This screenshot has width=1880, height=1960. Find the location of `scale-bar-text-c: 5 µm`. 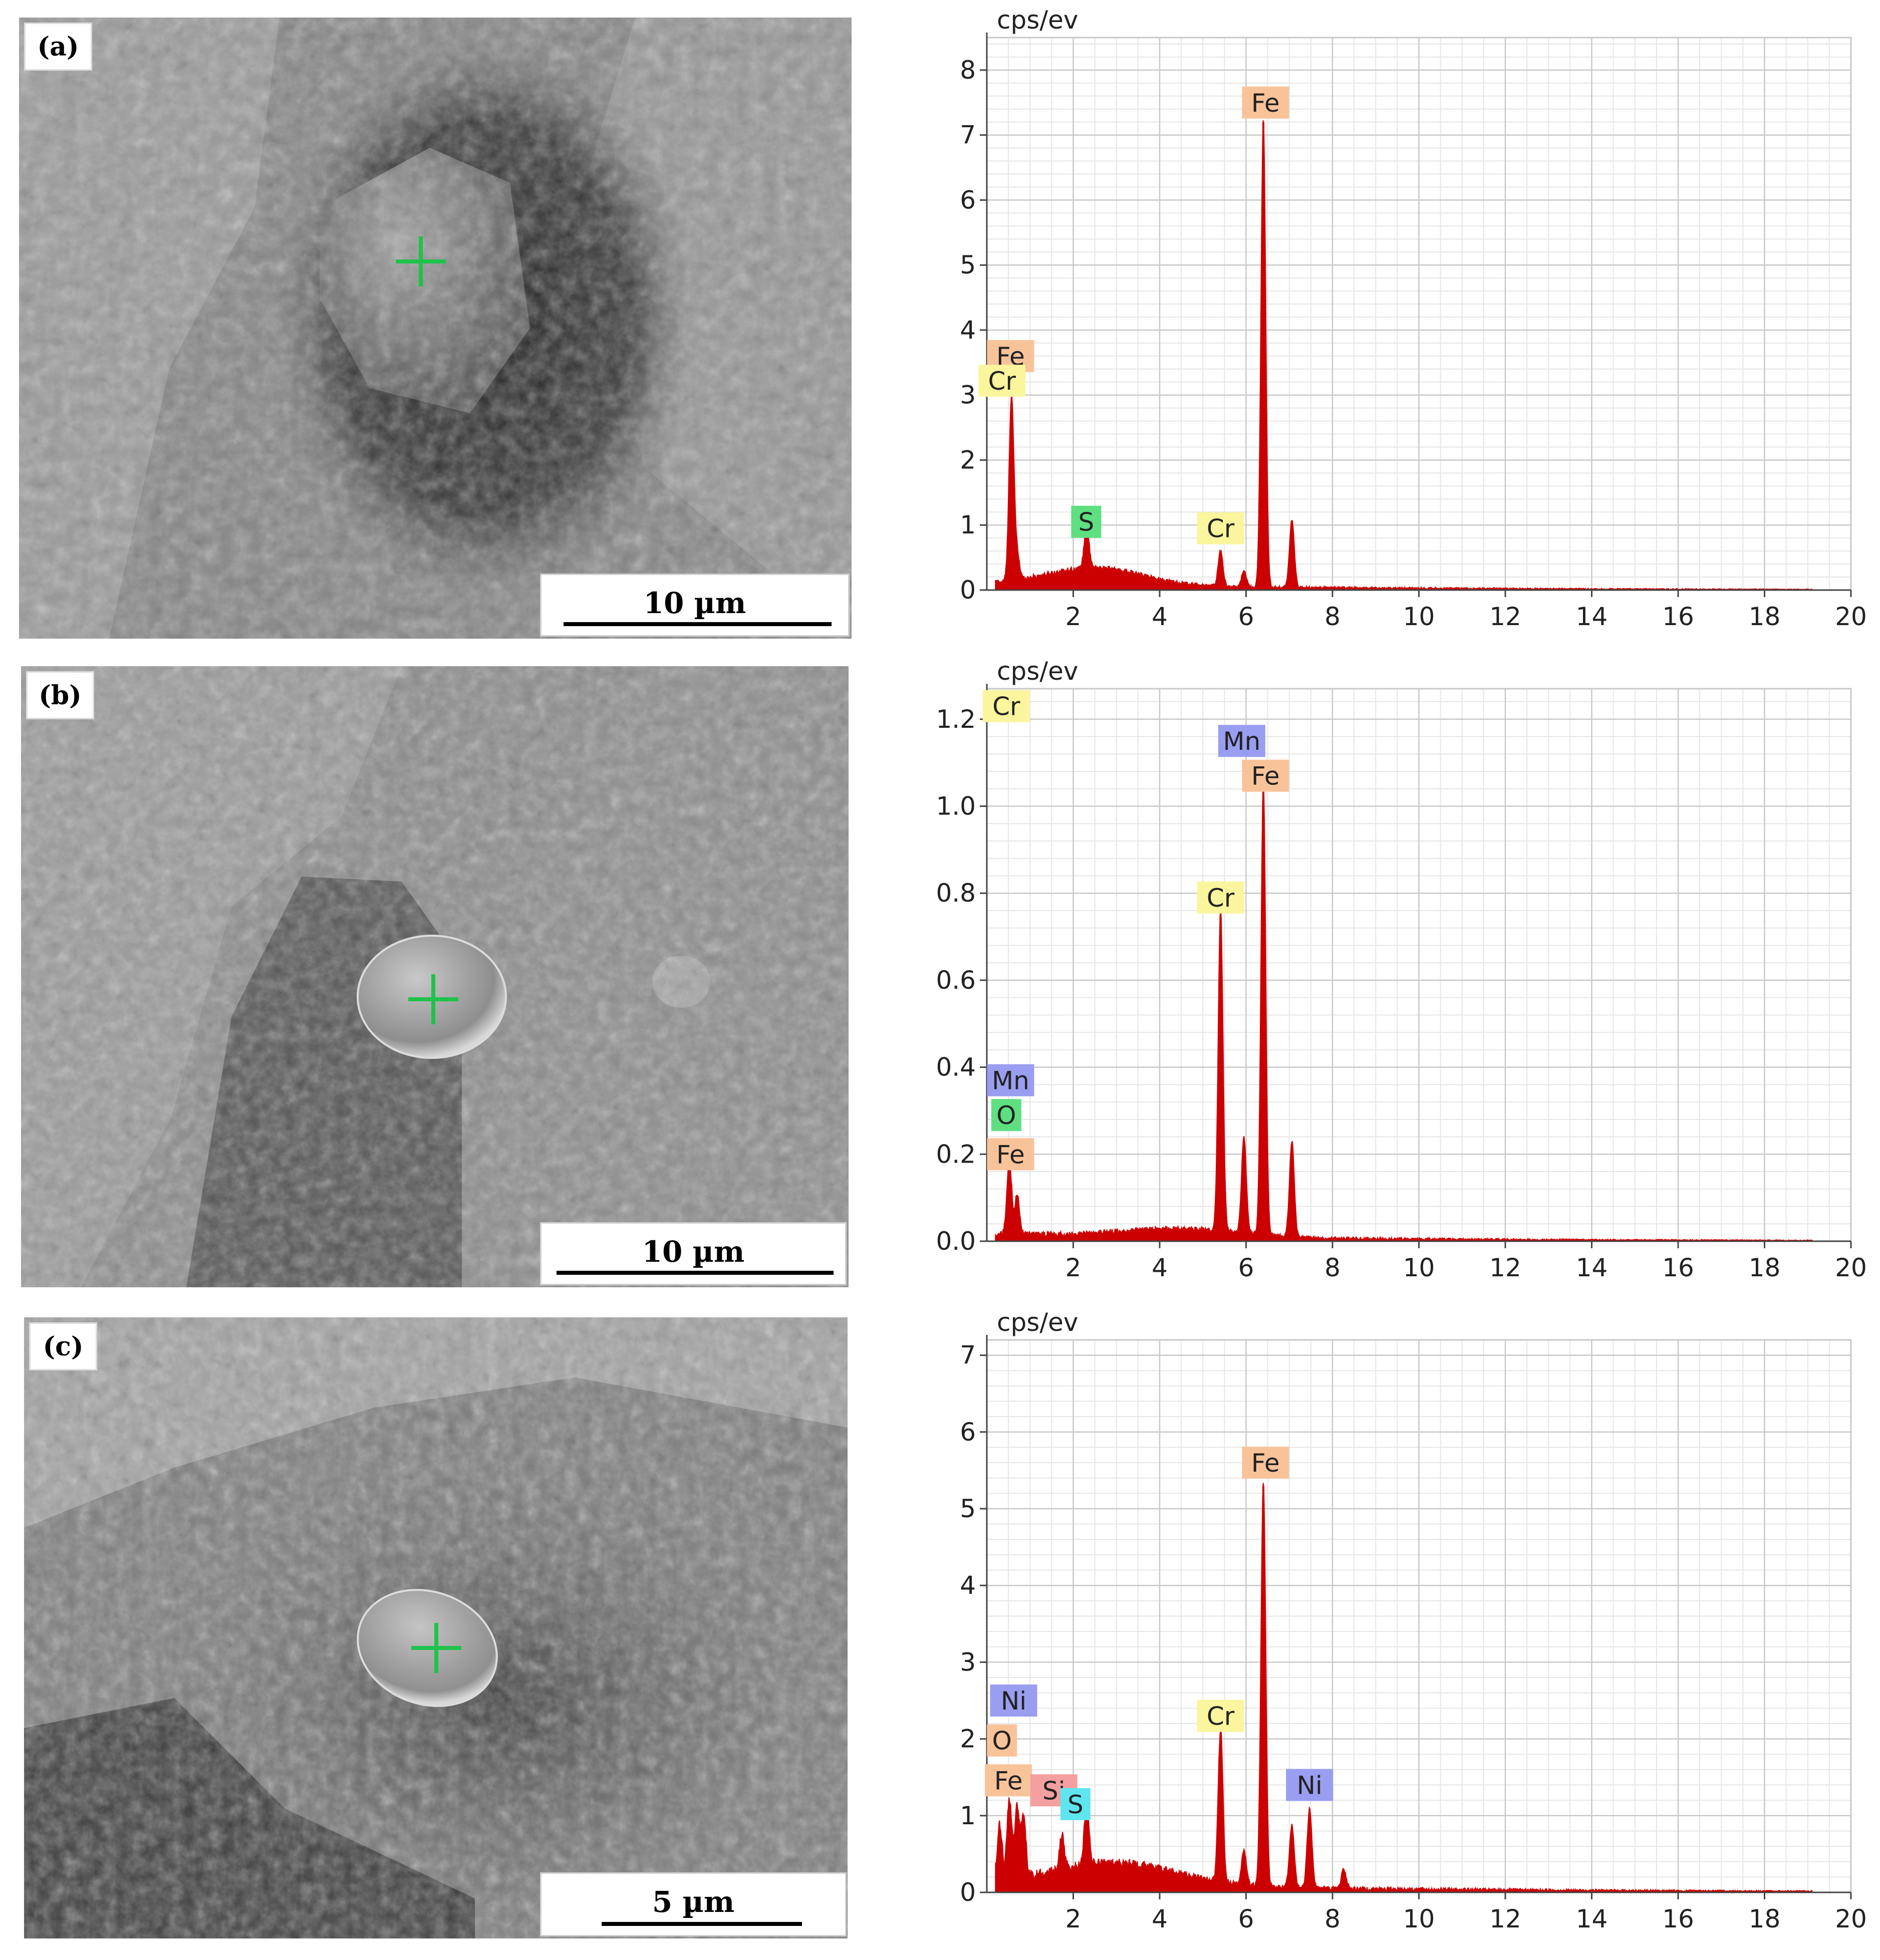

scale-bar-text-c: 5 µm is located at coordinates (693, 1902).